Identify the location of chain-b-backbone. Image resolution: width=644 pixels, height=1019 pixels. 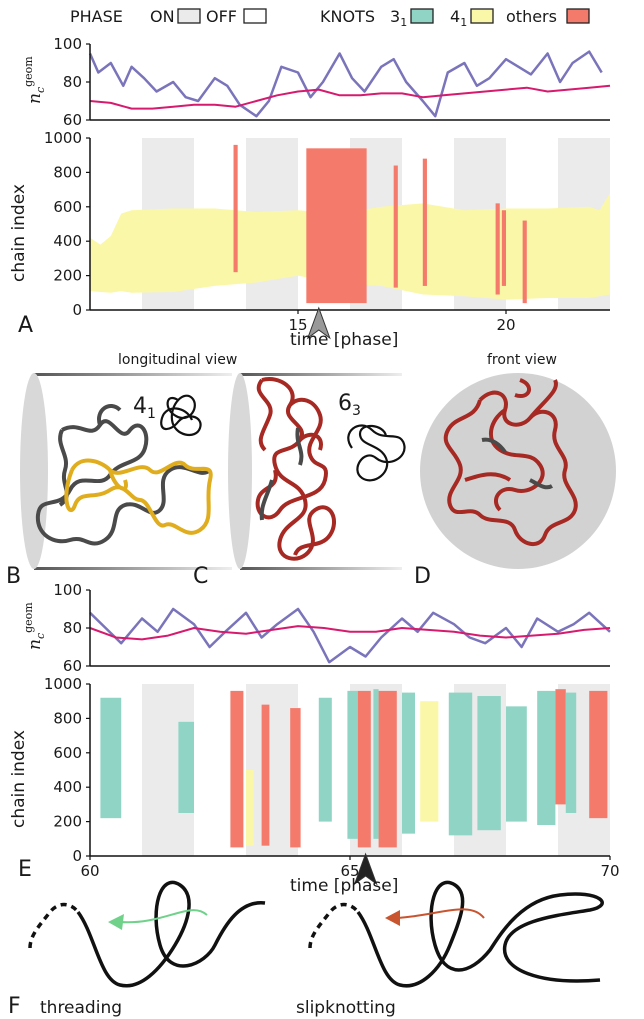
(123, 475).